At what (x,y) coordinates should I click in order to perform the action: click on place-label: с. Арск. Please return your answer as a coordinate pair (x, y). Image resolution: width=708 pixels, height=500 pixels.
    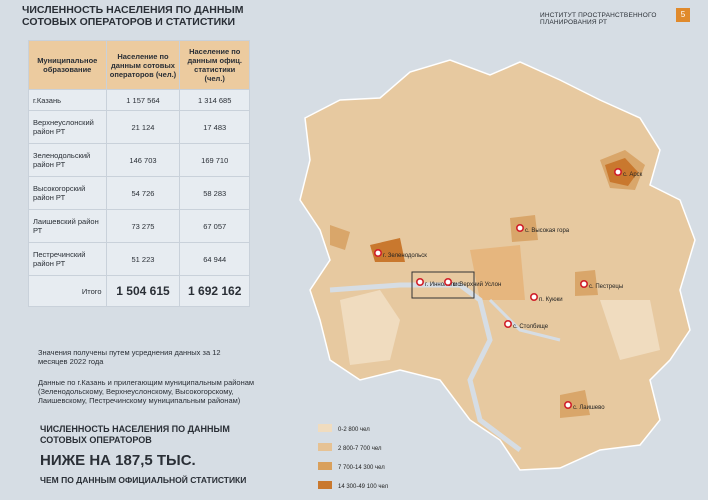
    Looking at the image, I should click on (633, 175).